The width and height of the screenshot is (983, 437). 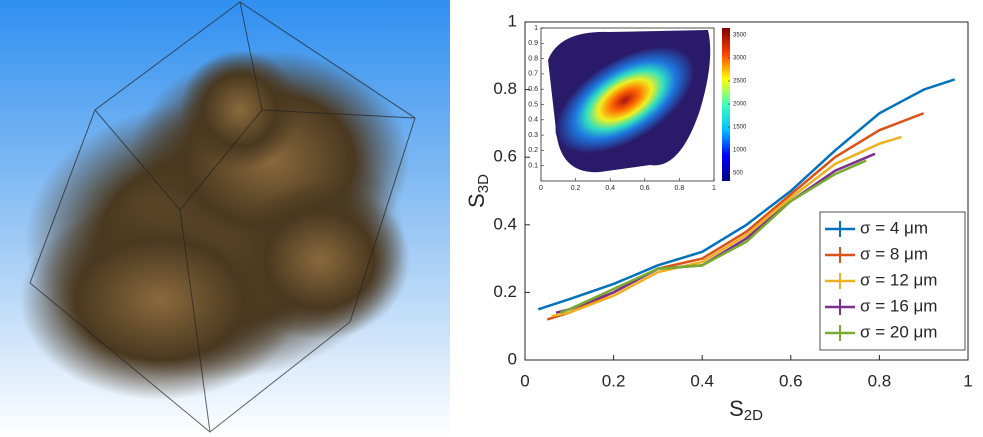 I want to click on legend-label: σ = 8 μm, so click(x=894, y=253).